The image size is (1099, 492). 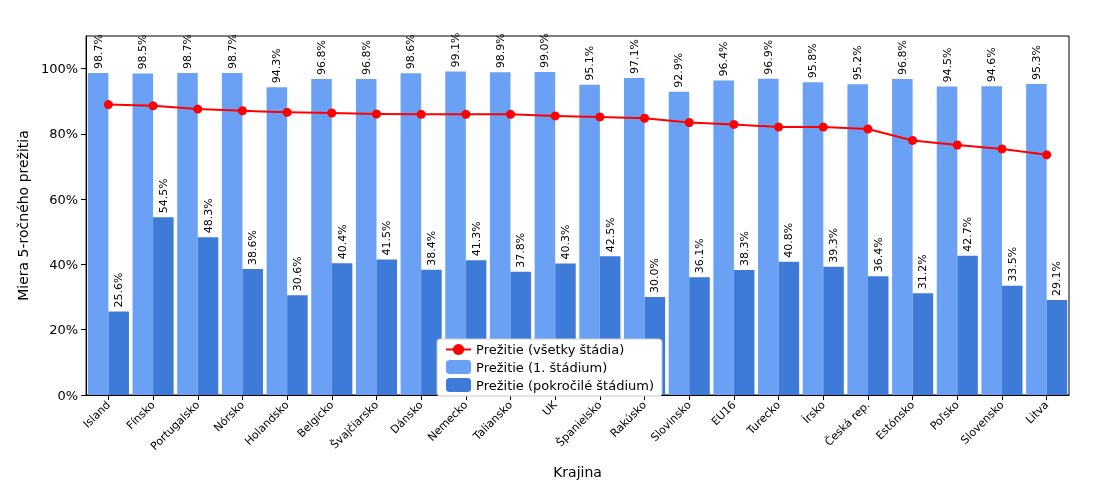 I want to click on data-label: 30.6%, so click(x=297, y=274).